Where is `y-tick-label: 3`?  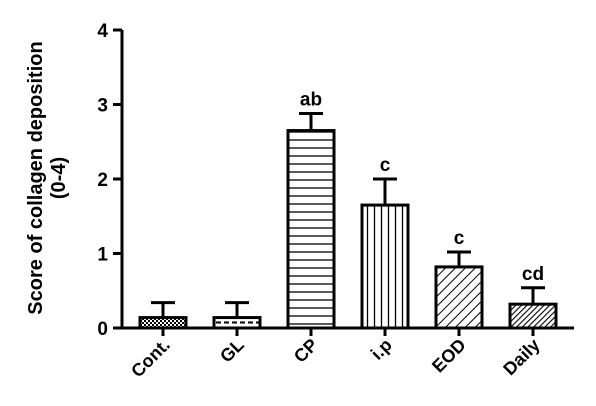
y-tick-label: 3 is located at coordinates (102, 106).